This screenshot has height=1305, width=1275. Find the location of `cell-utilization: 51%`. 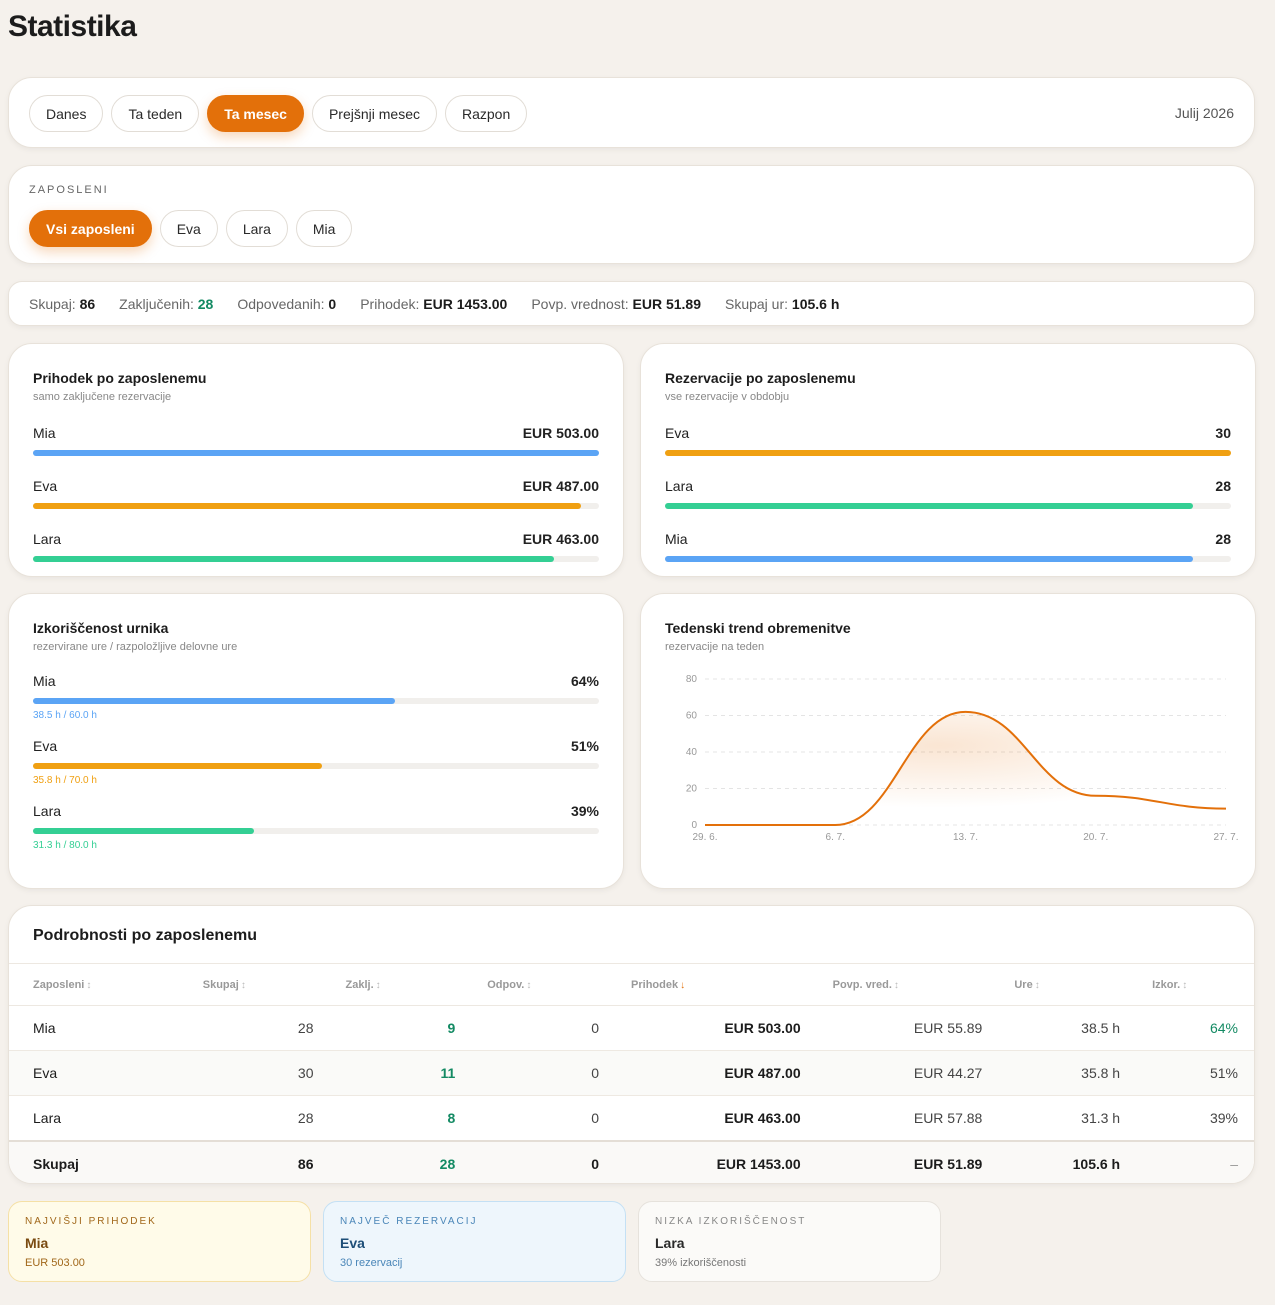

cell-utilization: 51% is located at coordinates (1195, 1073).